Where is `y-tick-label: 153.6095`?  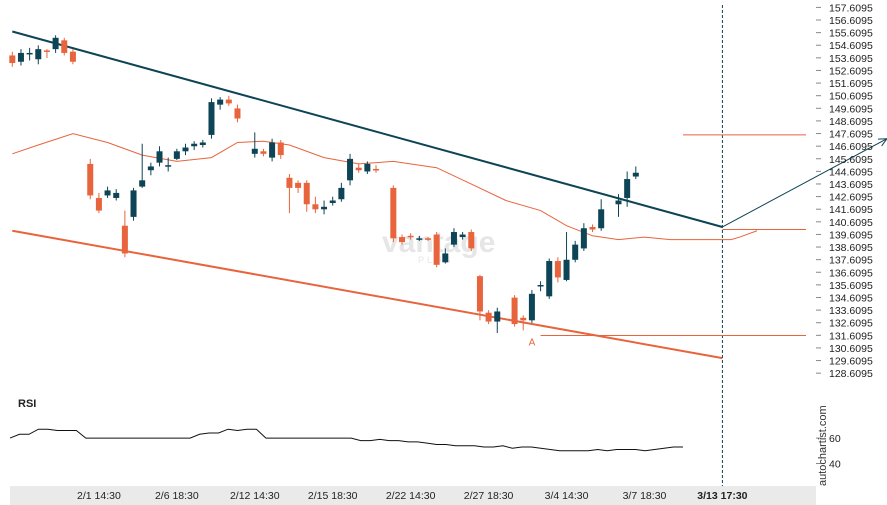 y-tick-label: 153.6095 is located at coordinates (851, 59).